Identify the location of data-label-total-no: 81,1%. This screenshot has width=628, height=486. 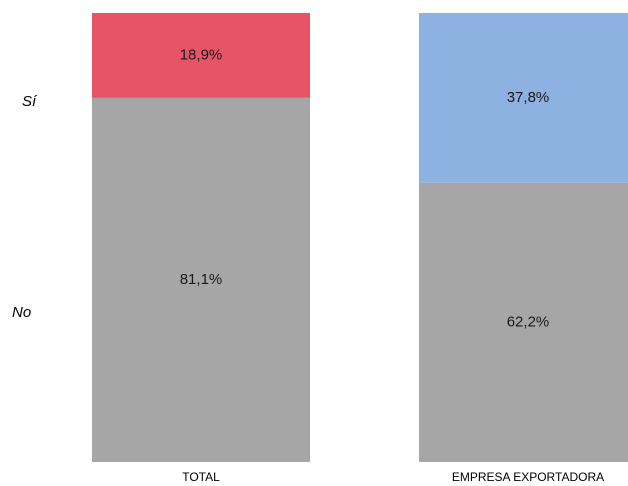
(201, 279).